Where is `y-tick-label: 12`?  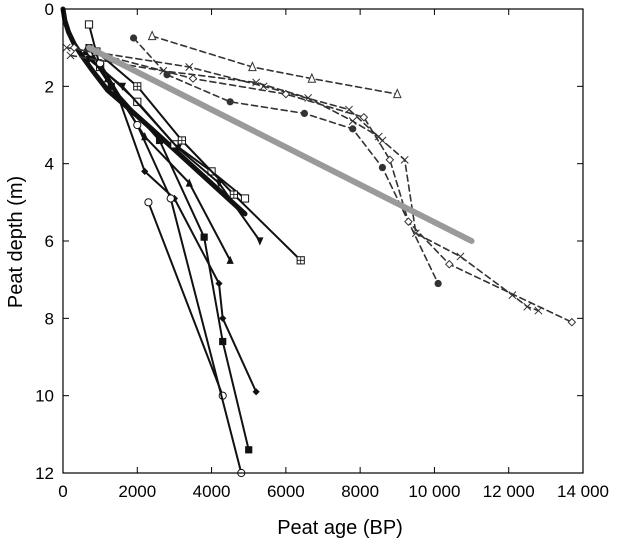 y-tick-label: 12 is located at coordinates (44, 473).